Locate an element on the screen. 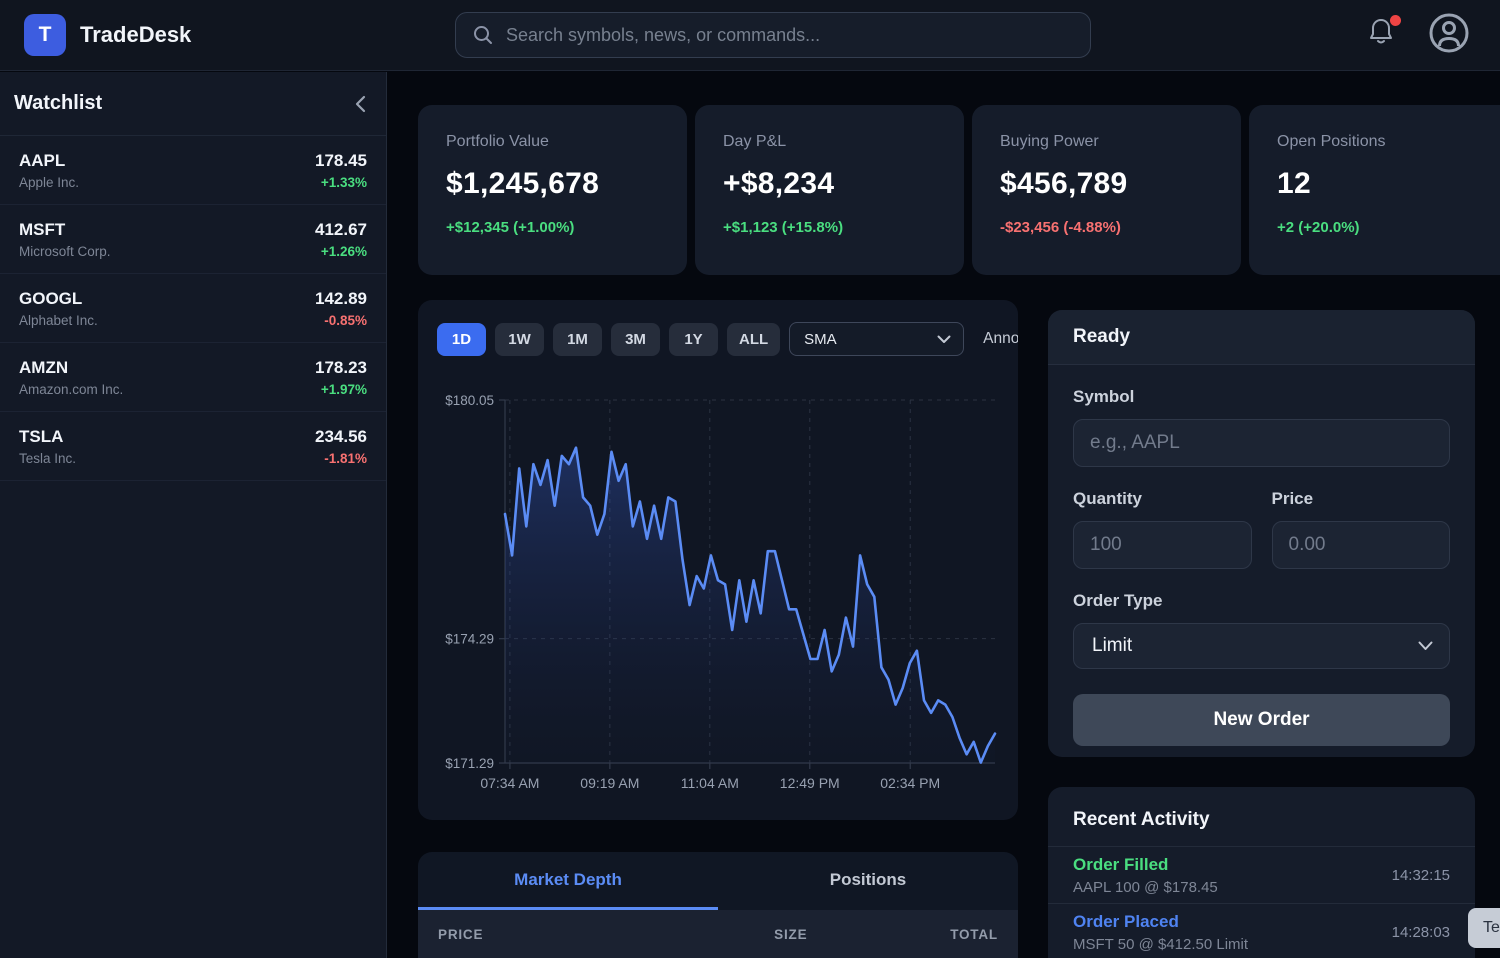  depth-tabs: Market Depth Positions is located at coordinates (718, 881).